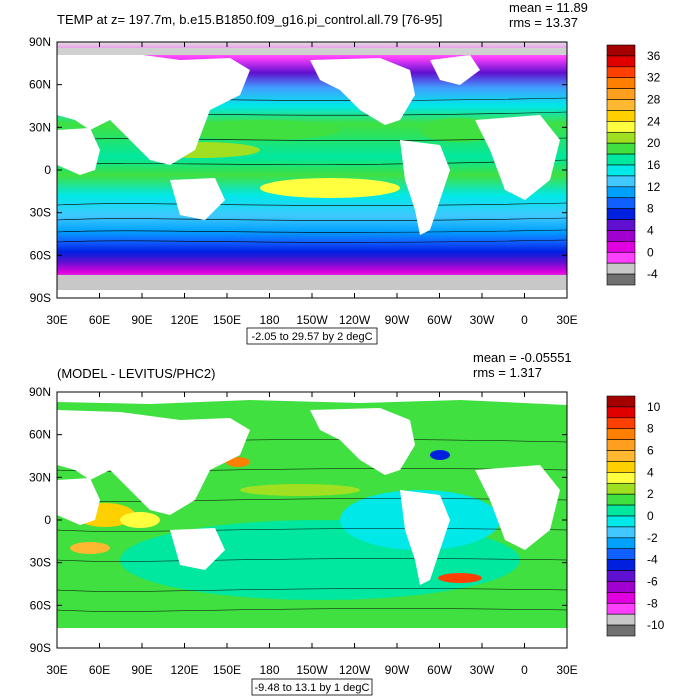  What do you see at coordinates (654, 165) in the screenshot?
I see `colorbar-label: 16` at bounding box center [654, 165].